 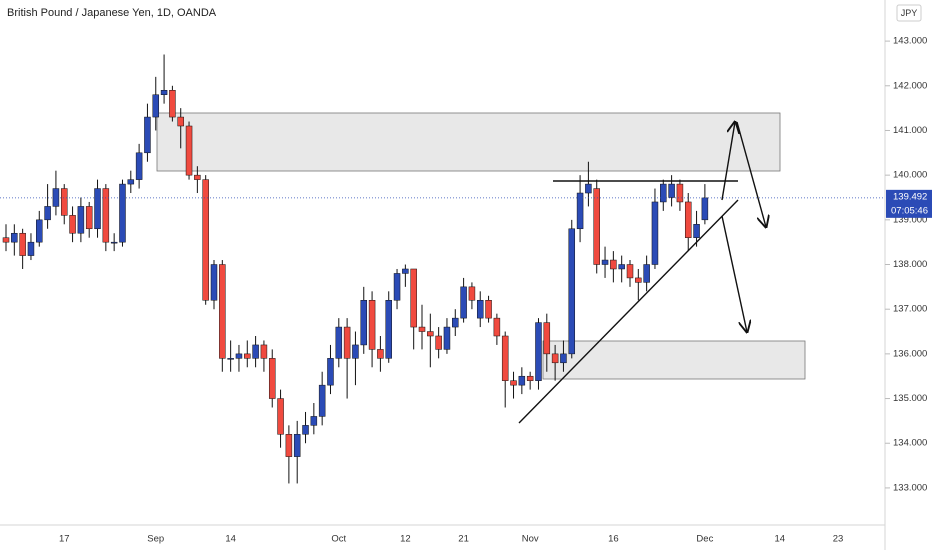 I want to click on y-tick-label: 133.000, so click(x=910, y=487).